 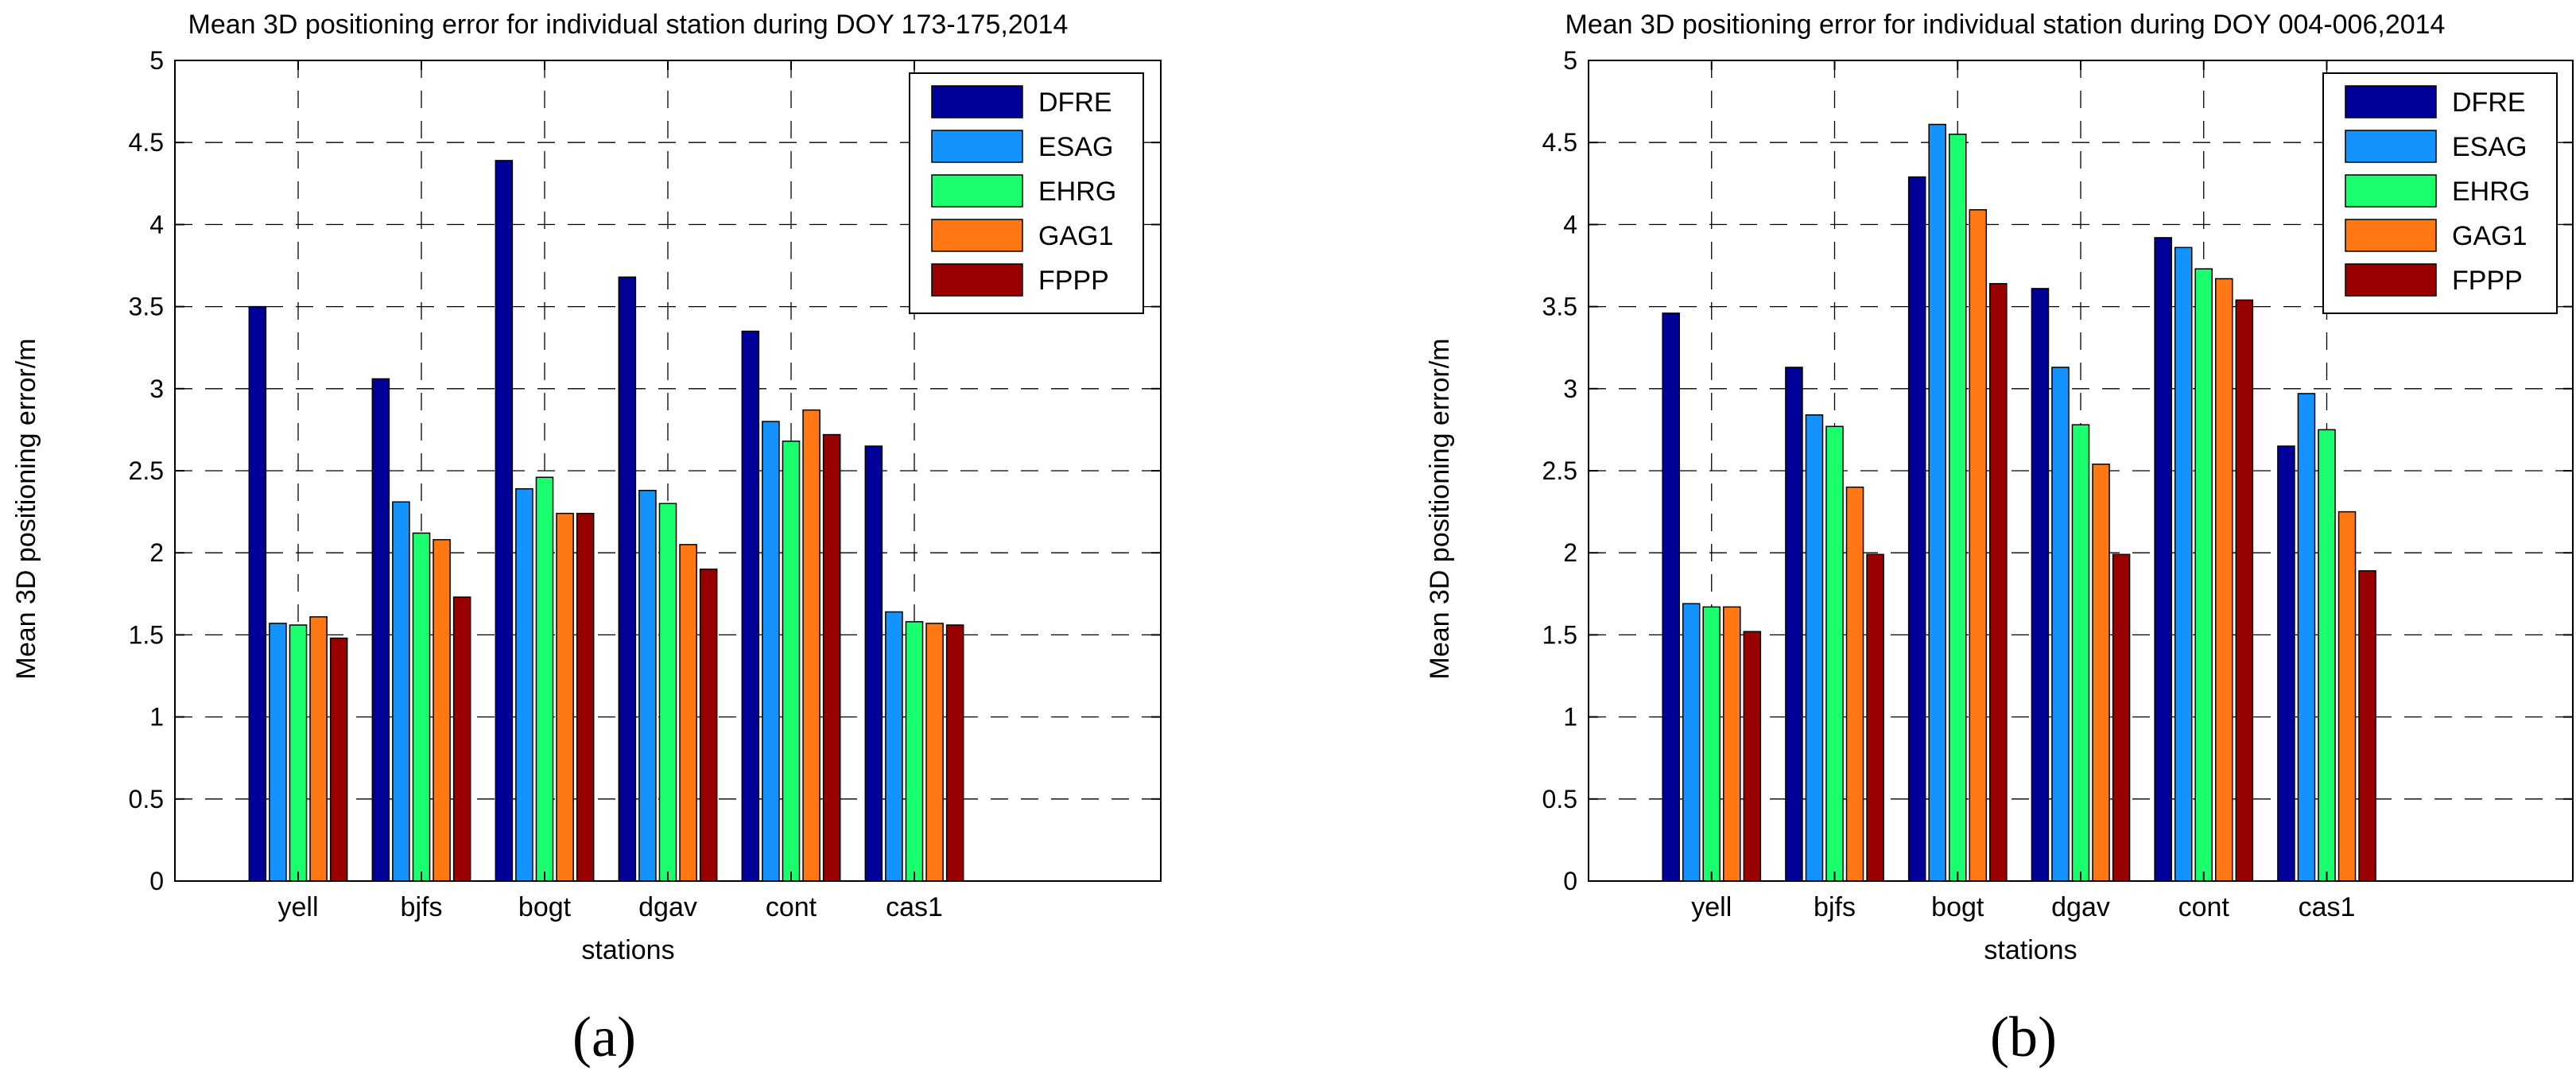 What do you see at coordinates (1570, 224) in the screenshot?
I see `y-tick-label: 4` at bounding box center [1570, 224].